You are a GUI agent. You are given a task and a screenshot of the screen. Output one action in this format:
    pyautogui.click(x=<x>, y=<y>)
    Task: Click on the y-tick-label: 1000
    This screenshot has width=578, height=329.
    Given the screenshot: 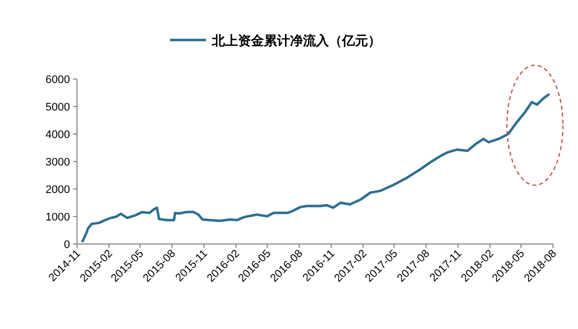 What is the action you would take?
    pyautogui.click(x=58, y=218)
    